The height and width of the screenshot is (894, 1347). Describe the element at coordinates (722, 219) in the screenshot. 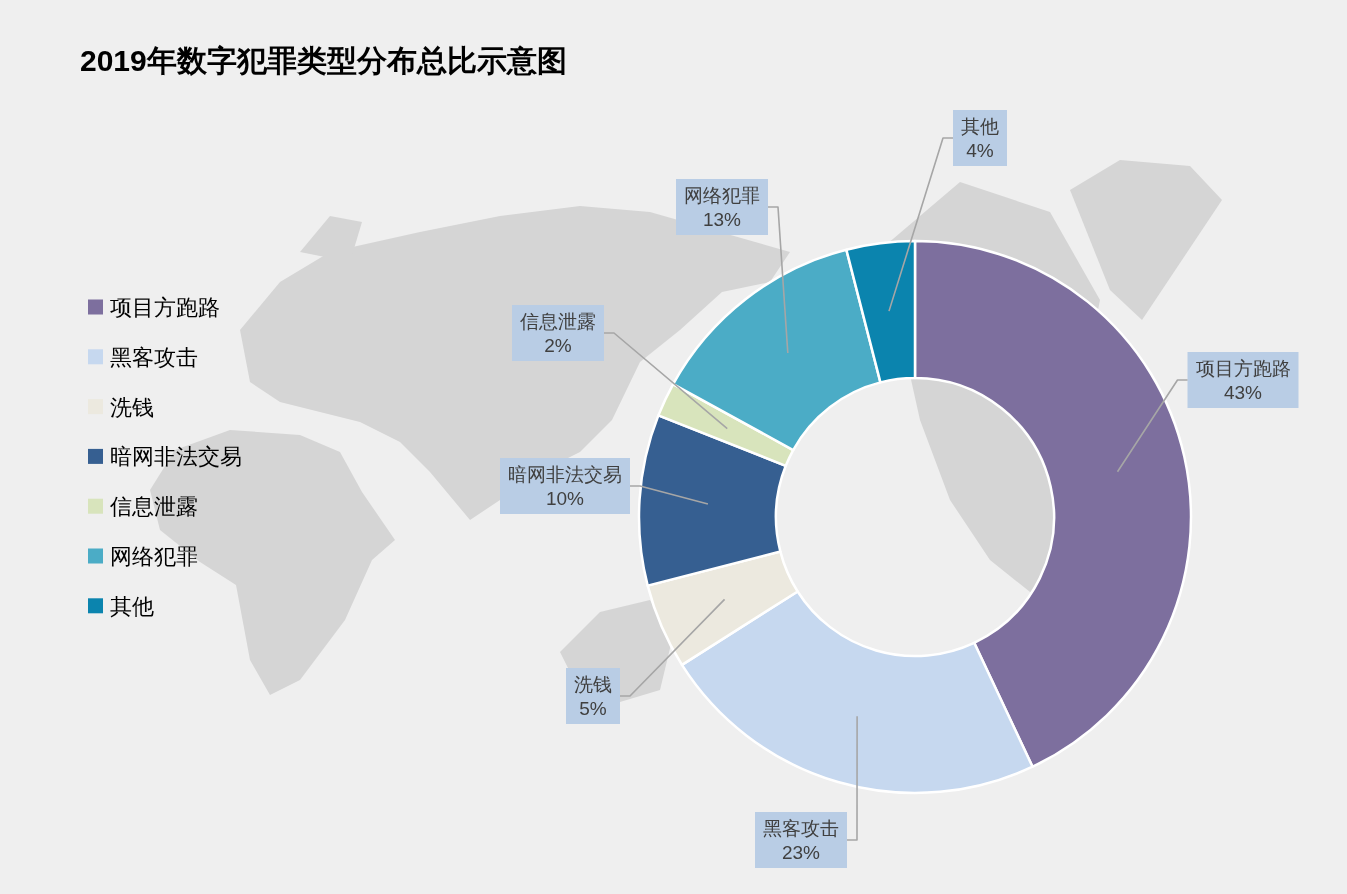

I see `data-label: 13%` at that location.